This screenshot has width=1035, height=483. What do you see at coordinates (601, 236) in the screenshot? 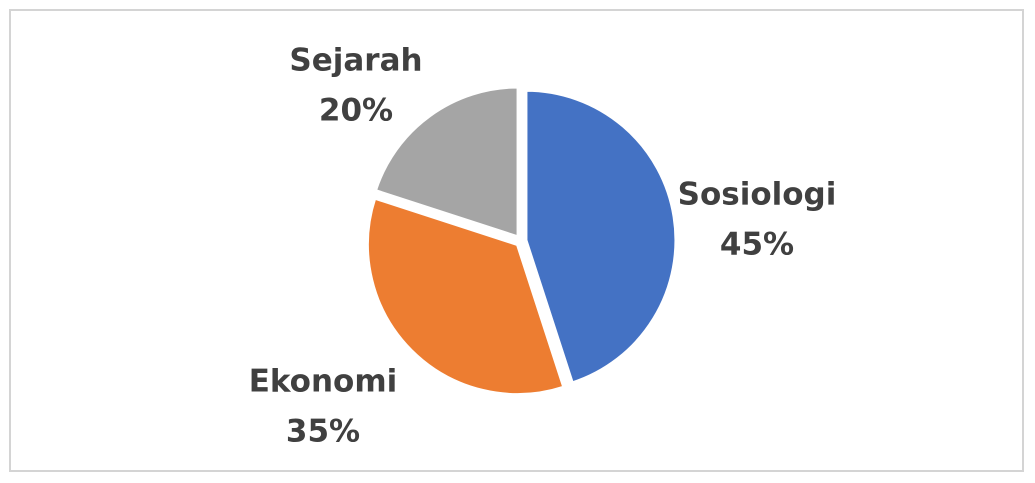
I see `pie-slice-sosiologi` at bounding box center [601, 236].